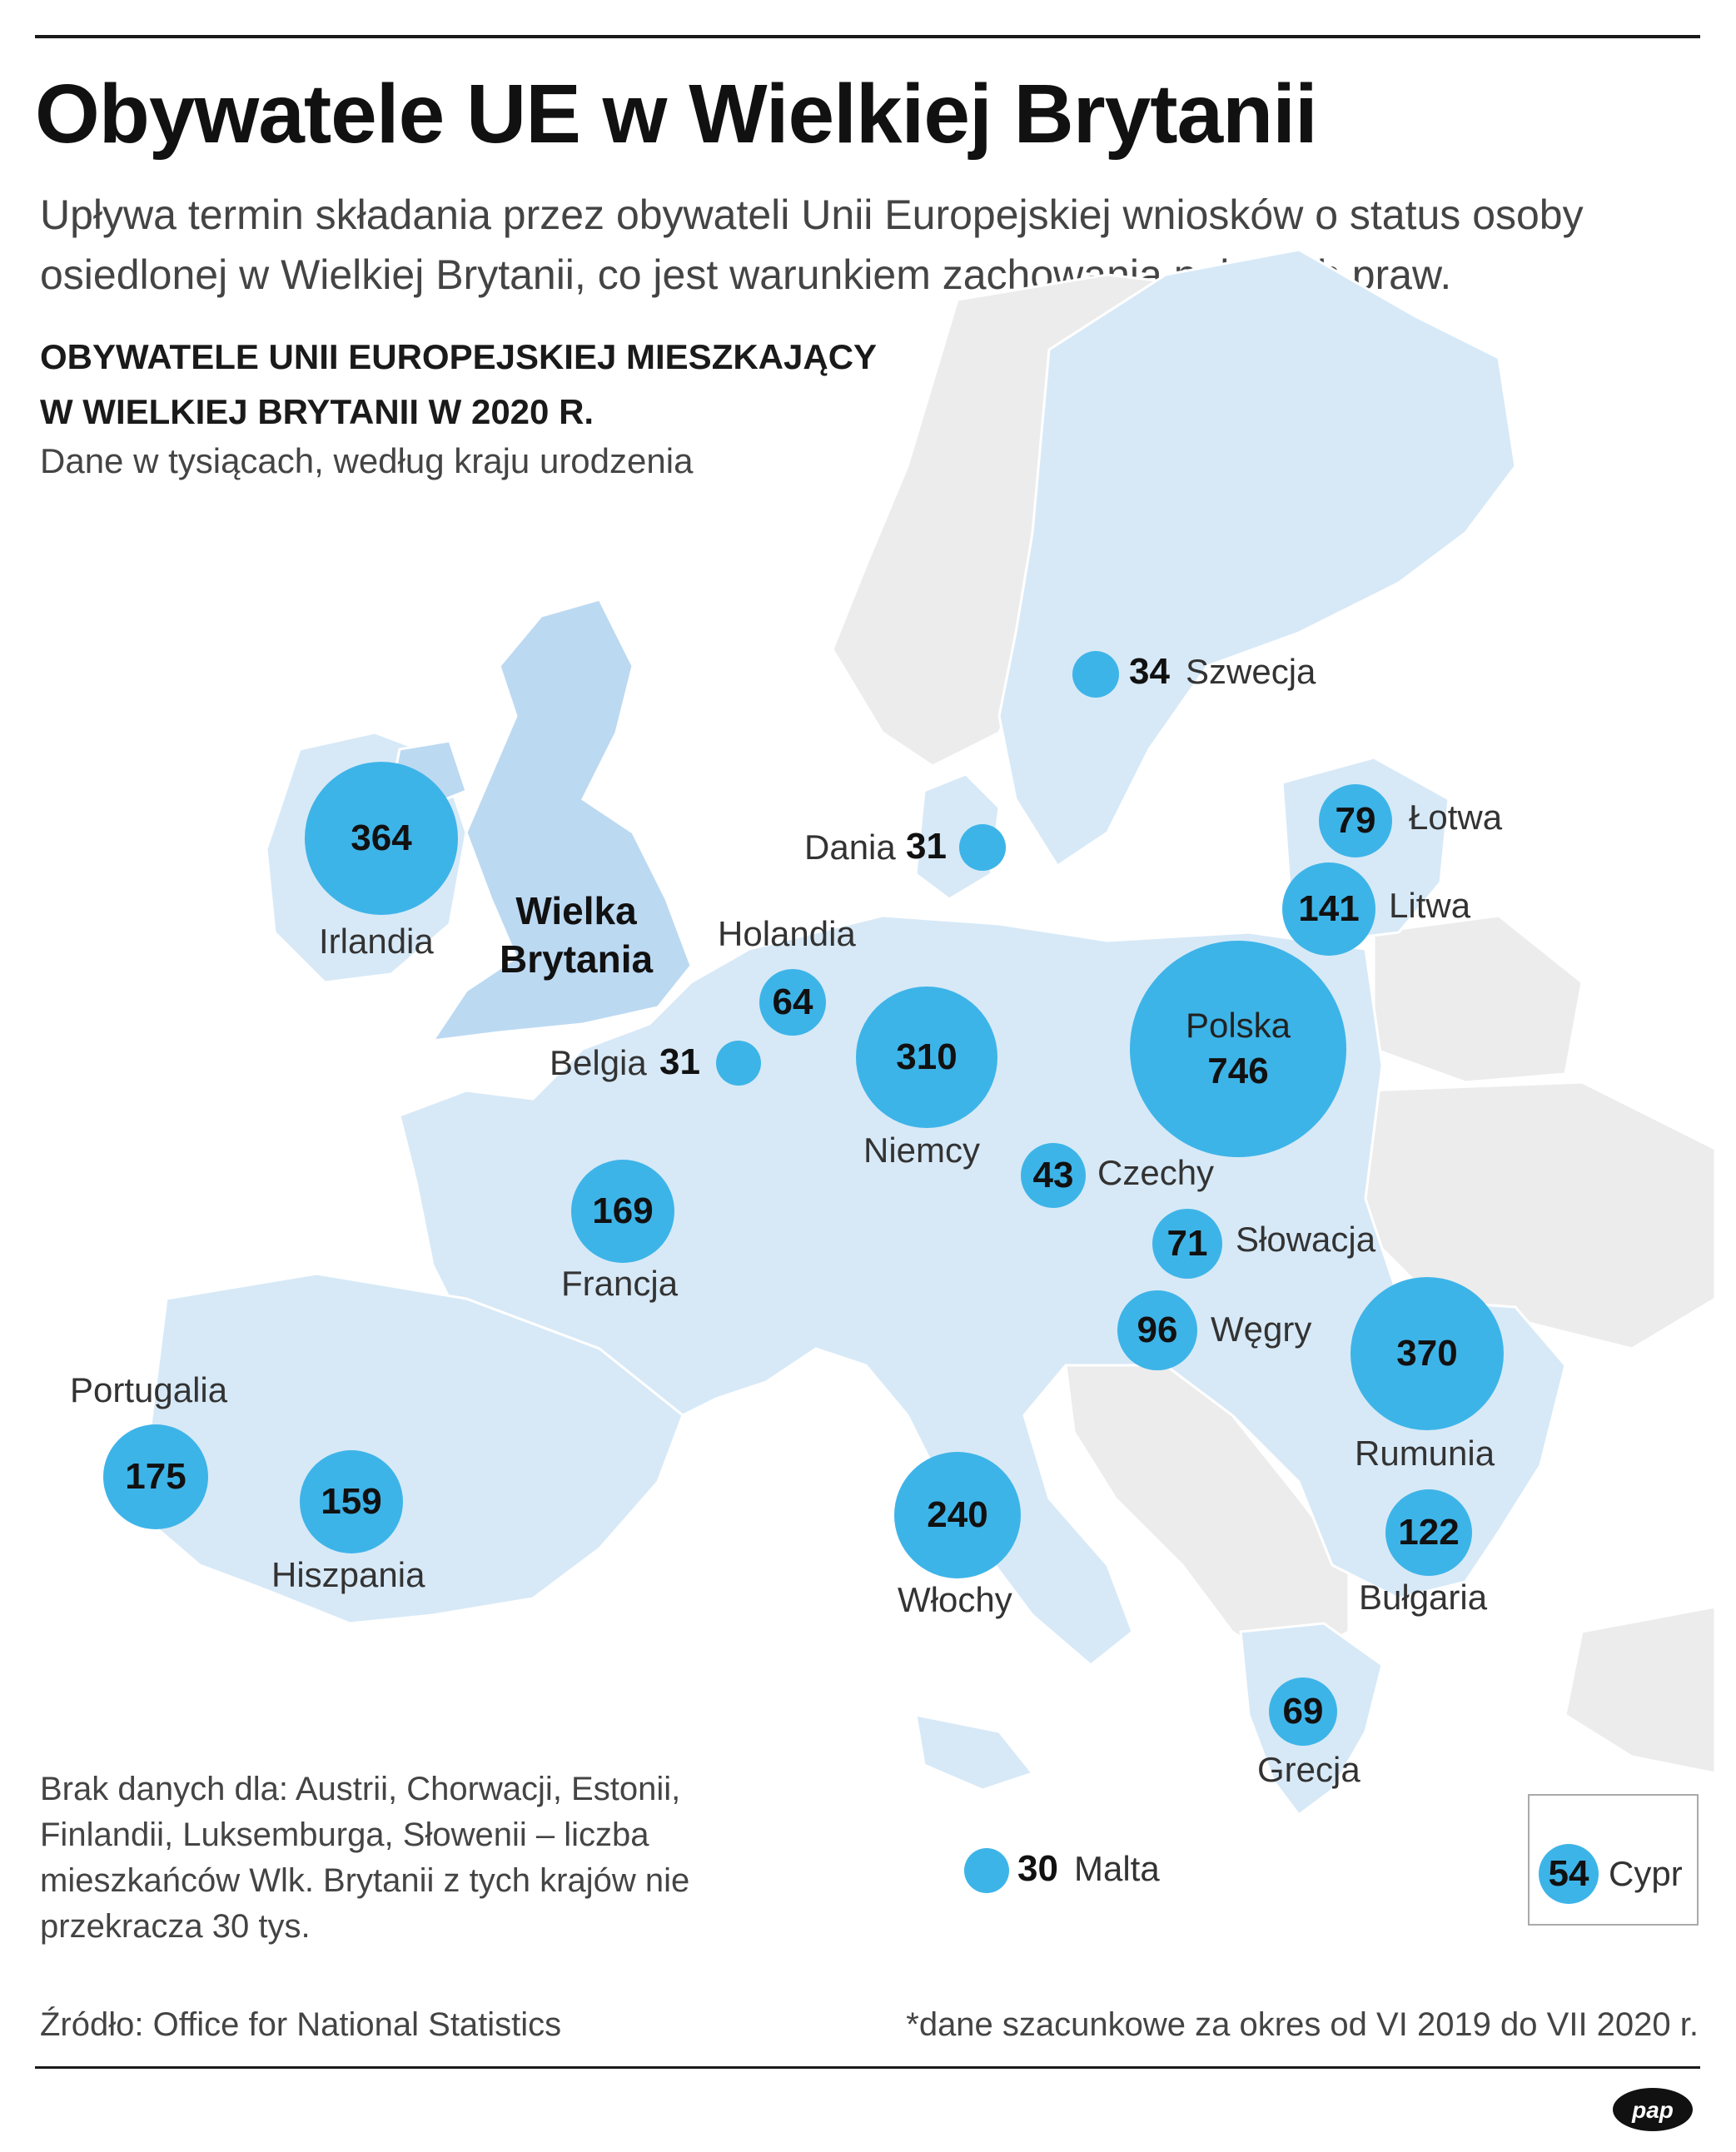 The height and width of the screenshot is (2152, 1736). What do you see at coordinates (1646, 1873) in the screenshot?
I see `label-cypr: Cypr` at bounding box center [1646, 1873].